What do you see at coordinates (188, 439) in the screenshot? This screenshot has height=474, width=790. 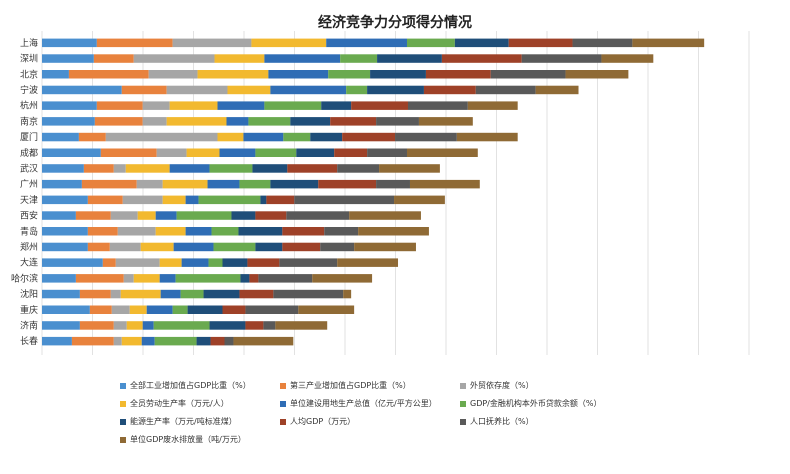 I see `legend-label: 单位GDP废水排放量（吨/万元）` at bounding box center [188, 439].